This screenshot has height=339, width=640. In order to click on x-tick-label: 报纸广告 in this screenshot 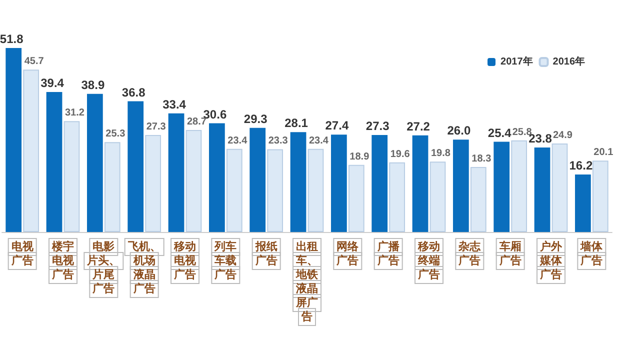, I will do `click(266, 253)`.